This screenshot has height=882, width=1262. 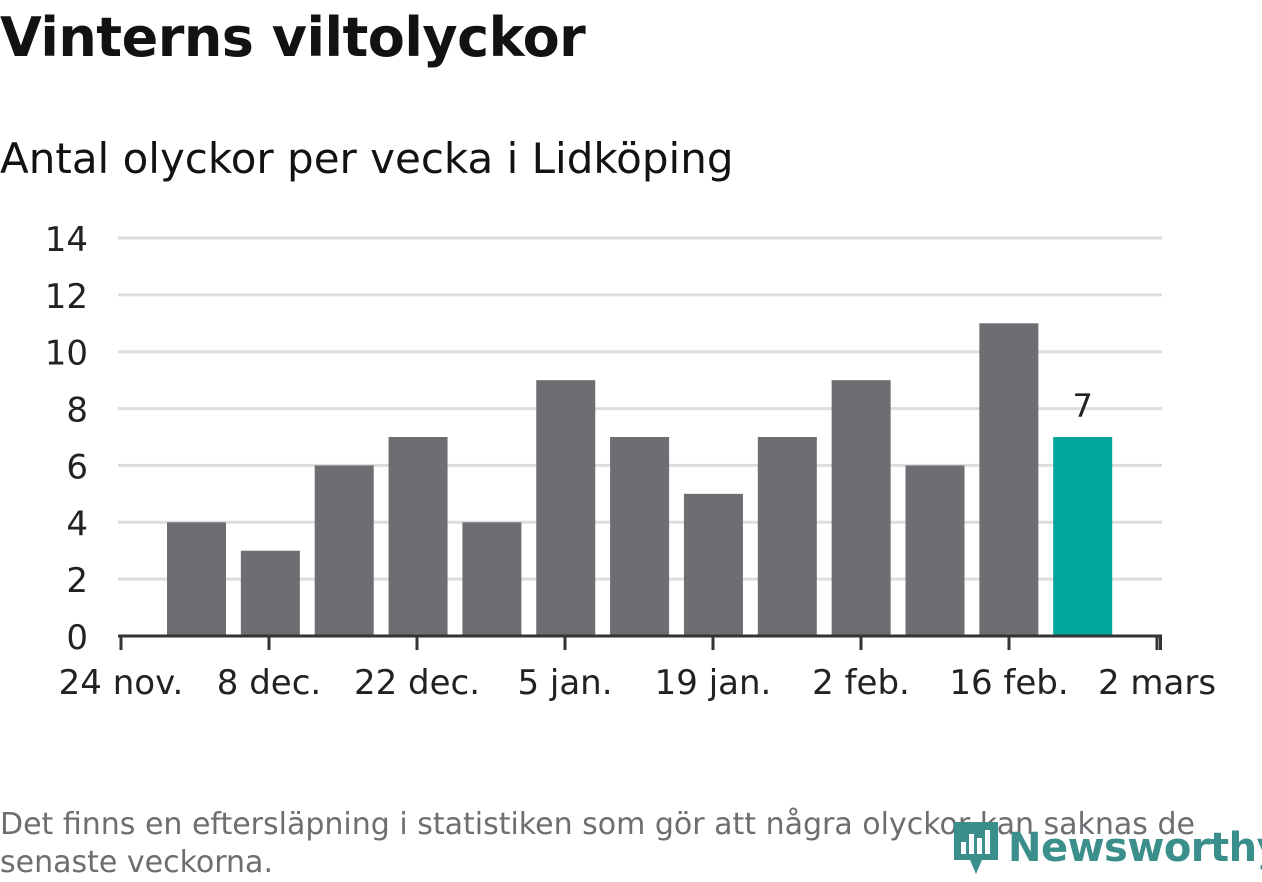 What do you see at coordinates (66, 240) in the screenshot?
I see `y-tick-label: 14` at bounding box center [66, 240].